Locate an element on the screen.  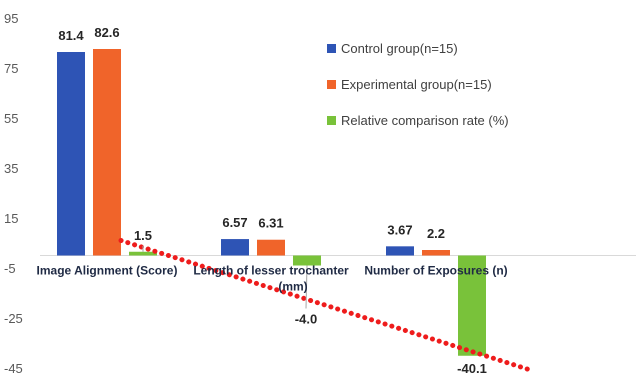
x-category-label: Number of Exposures (n) is located at coordinates (435, 271).